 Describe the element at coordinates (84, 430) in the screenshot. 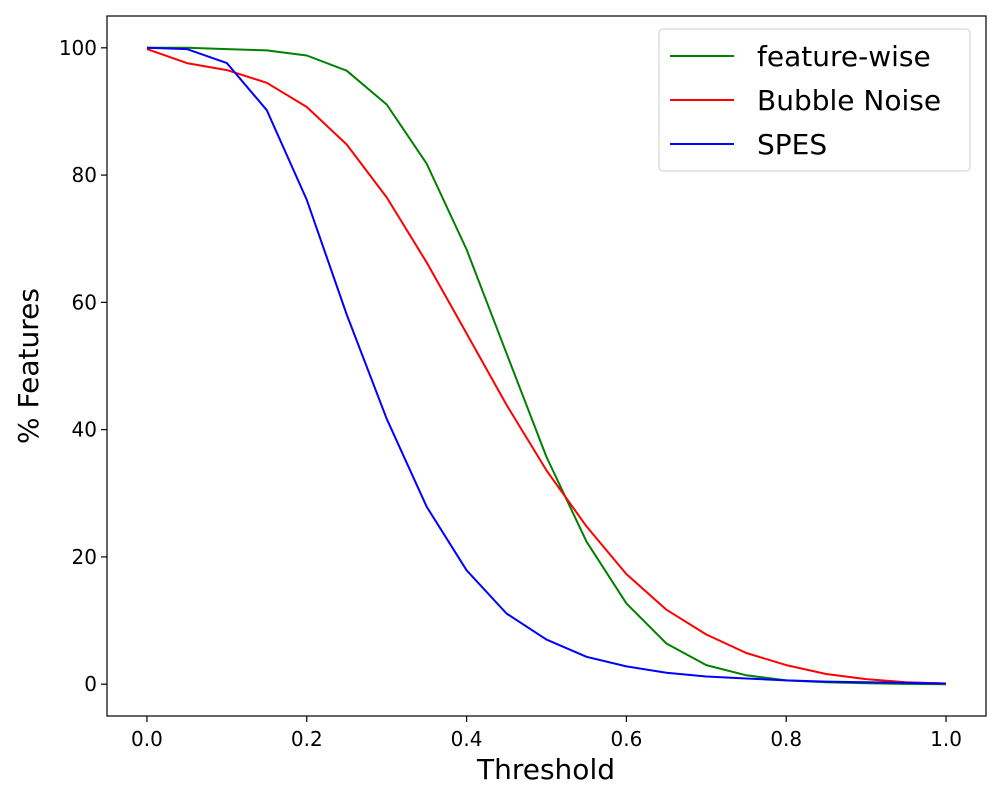

I see `y-tick-label: 40` at that location.